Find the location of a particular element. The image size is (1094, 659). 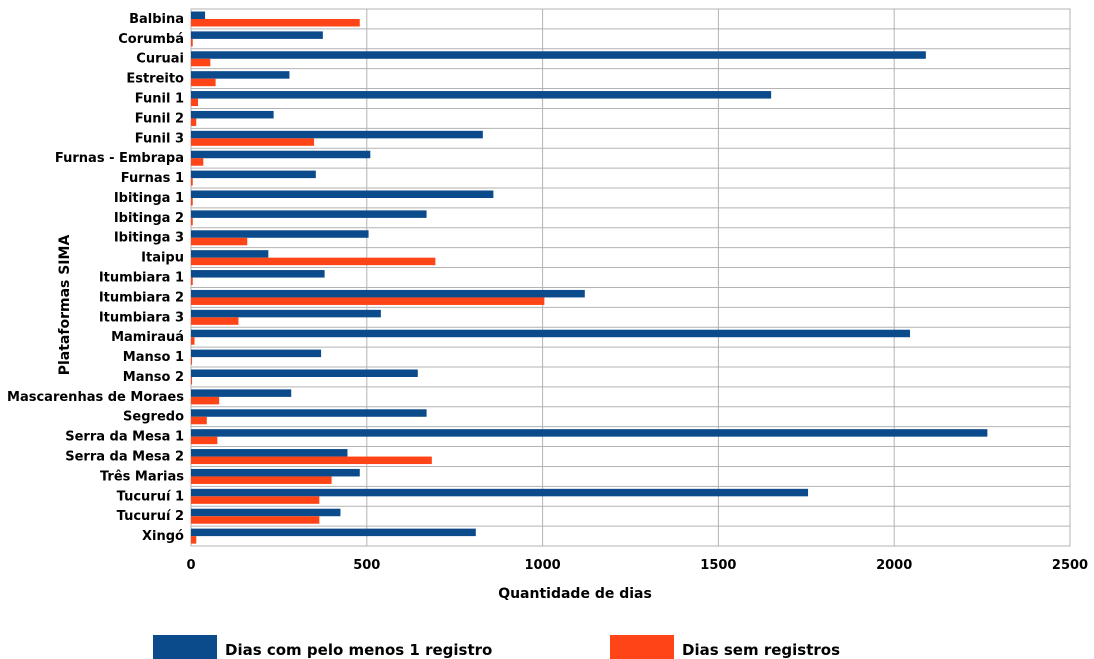

category-label-0: Balbina is located at coordinates (156, 19).